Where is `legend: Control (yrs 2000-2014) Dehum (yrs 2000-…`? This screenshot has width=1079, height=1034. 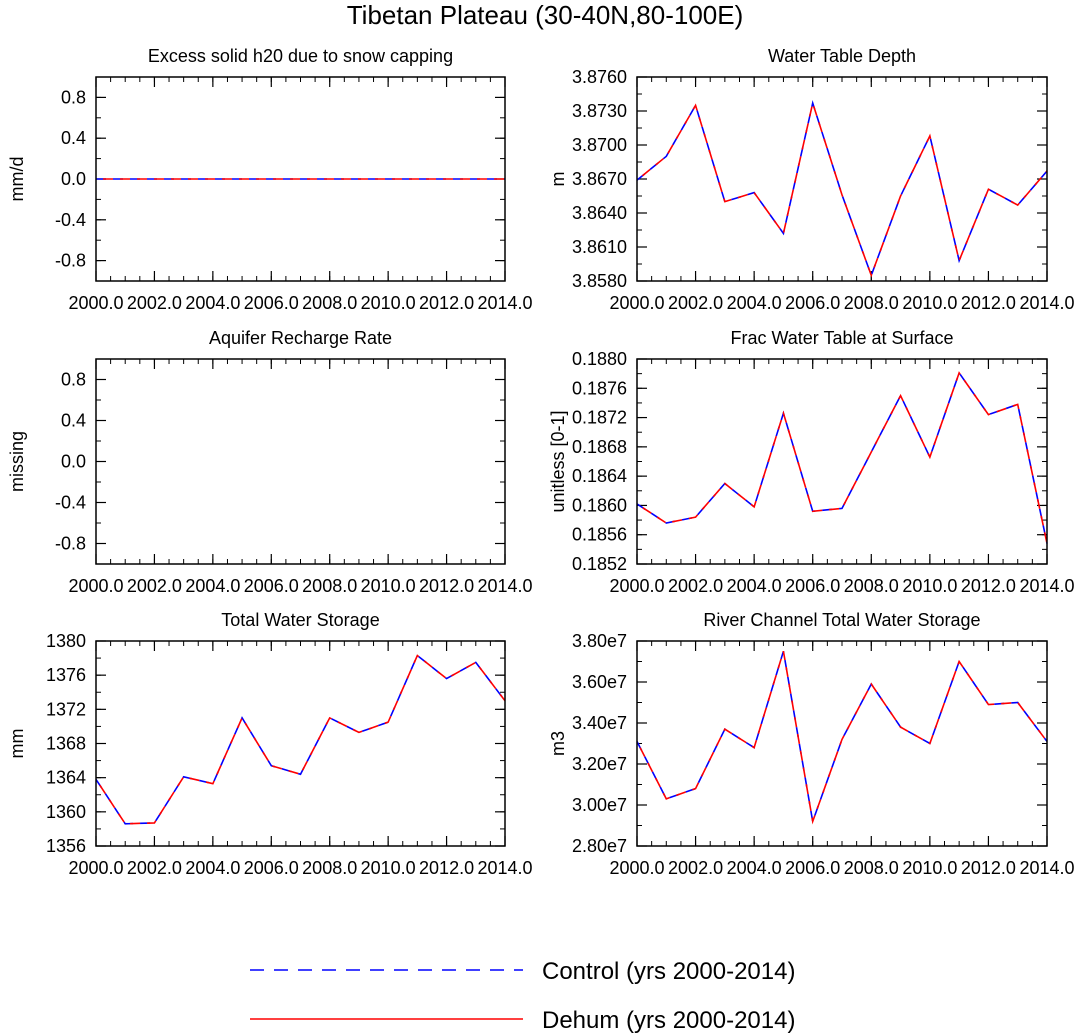
legend: Control (yrs 2000-2014) Dehum (yrs 2000-… is located at coordinates (522, 996).